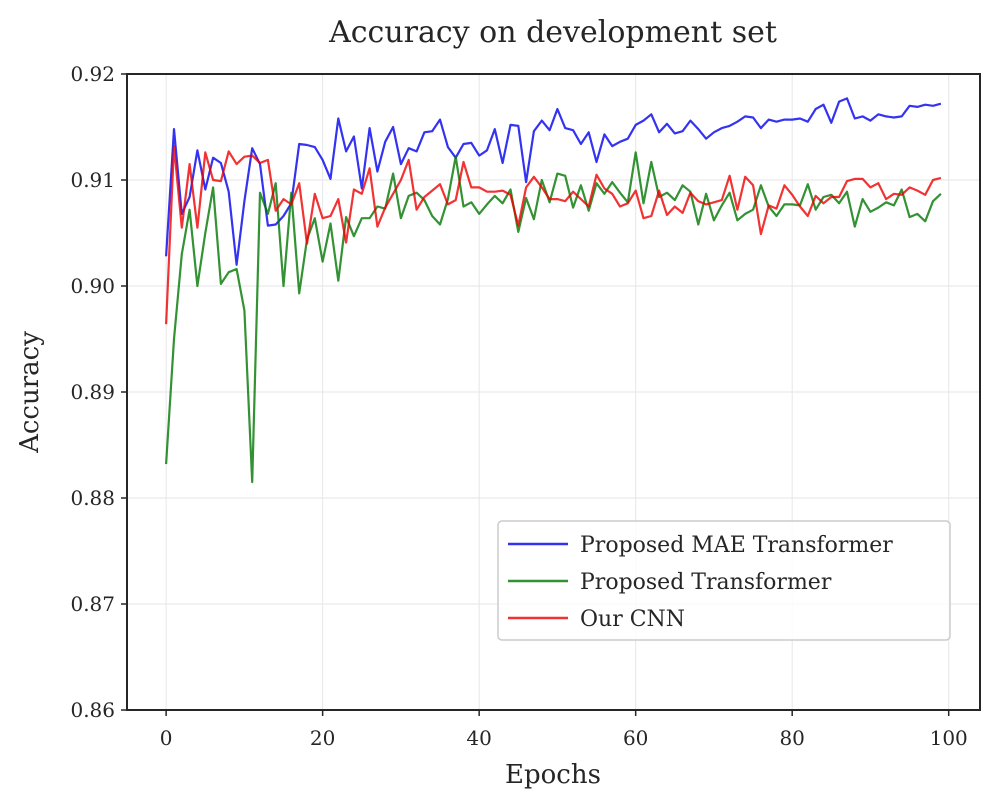 This screenshot has width=996, height=804. Describe the element at coordinates (322, 738) in the screenshot. I see `x-tick-label: 20` at that location.